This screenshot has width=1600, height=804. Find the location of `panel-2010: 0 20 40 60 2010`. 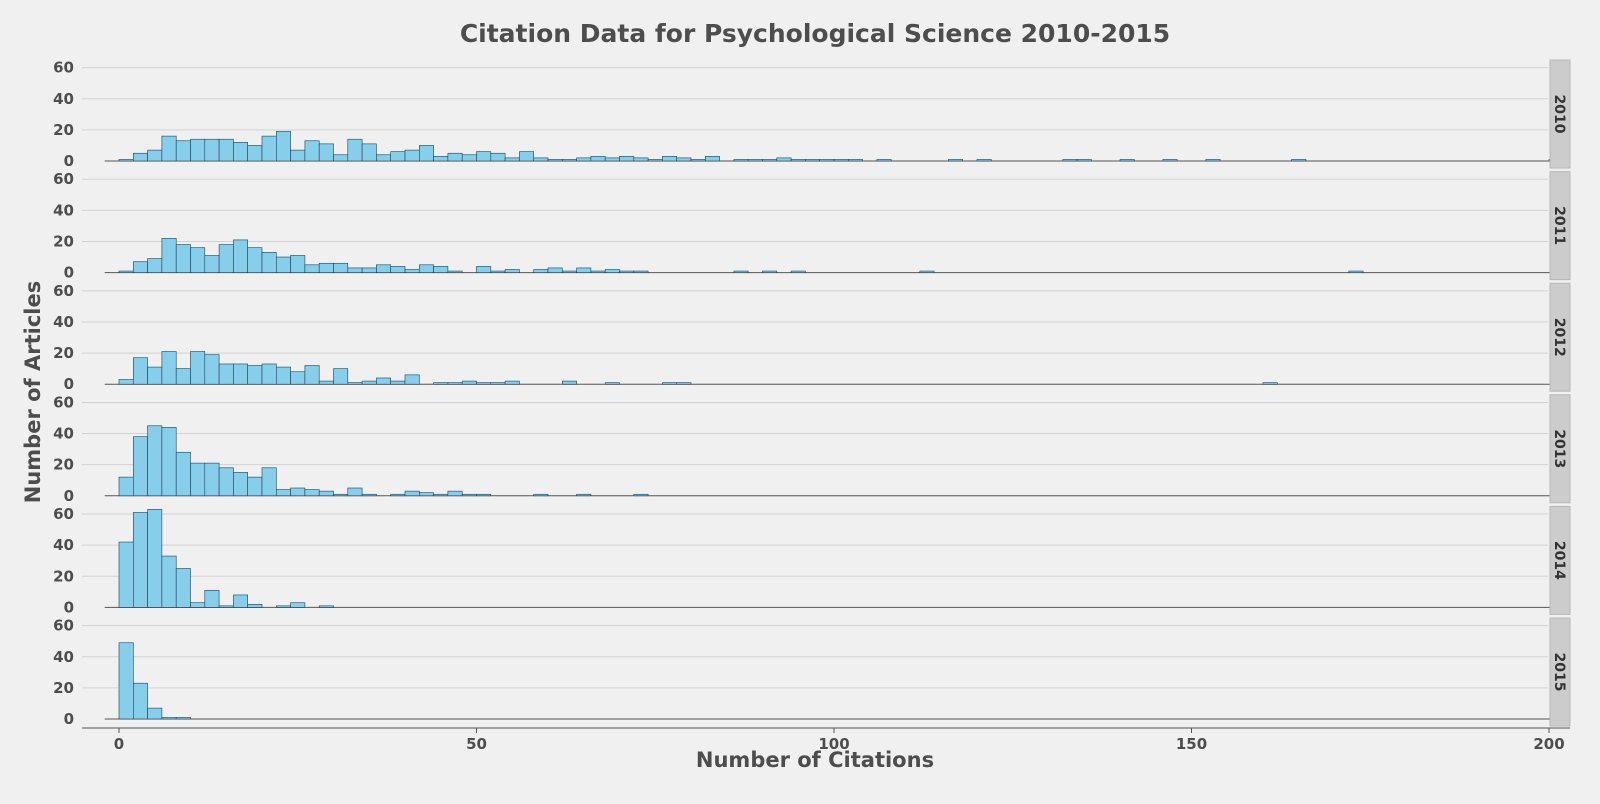

panel-2010: 0 20 40 60 2010 is located at coordinates (812, 114).